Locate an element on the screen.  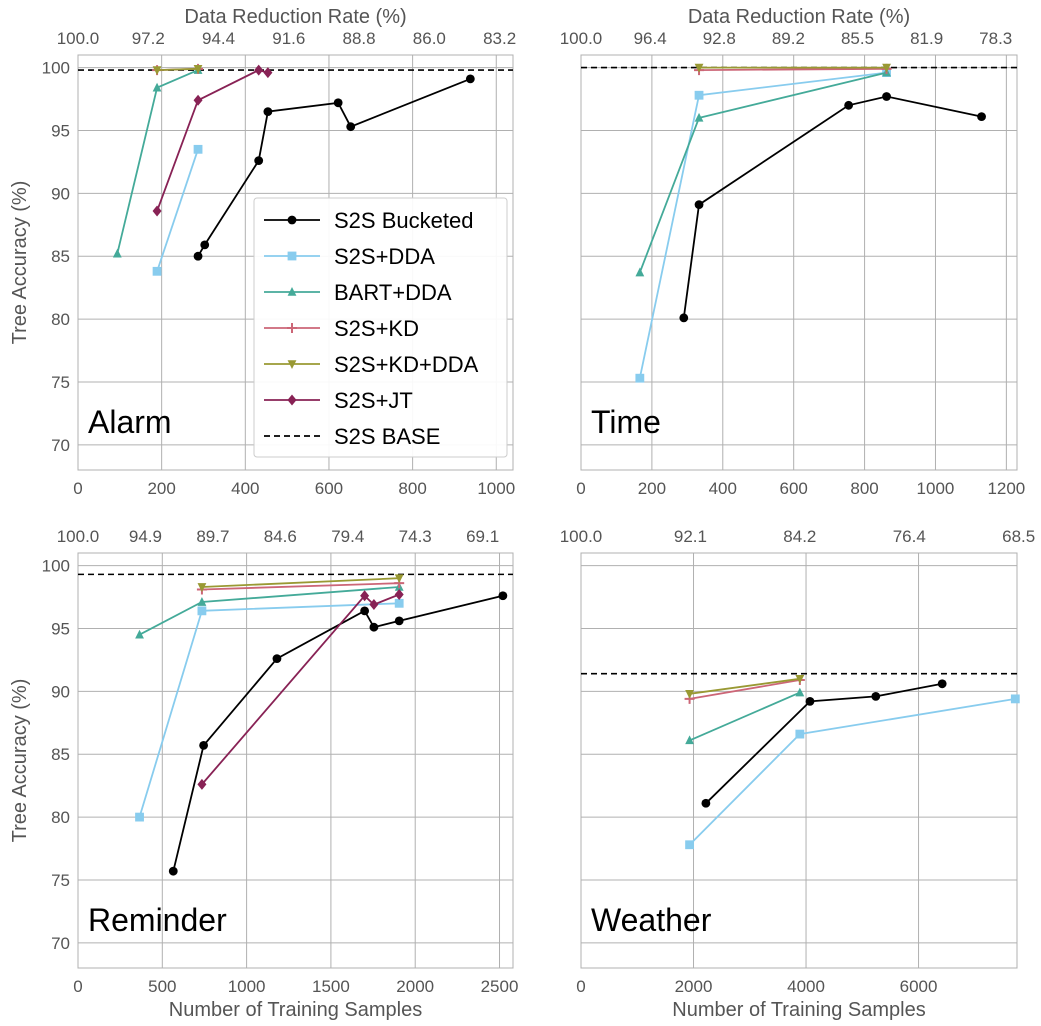
top-x-tick-label: 79.4 is located at coordinates (347, 536).